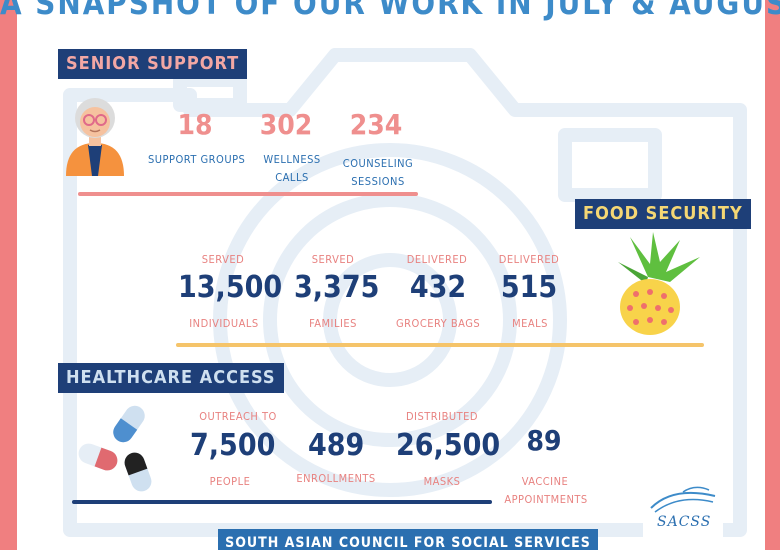  What do you see at coordinates (684, 522) in the screenshot?
I see `logo-text: SACSS` at bounding box center [684, 522].